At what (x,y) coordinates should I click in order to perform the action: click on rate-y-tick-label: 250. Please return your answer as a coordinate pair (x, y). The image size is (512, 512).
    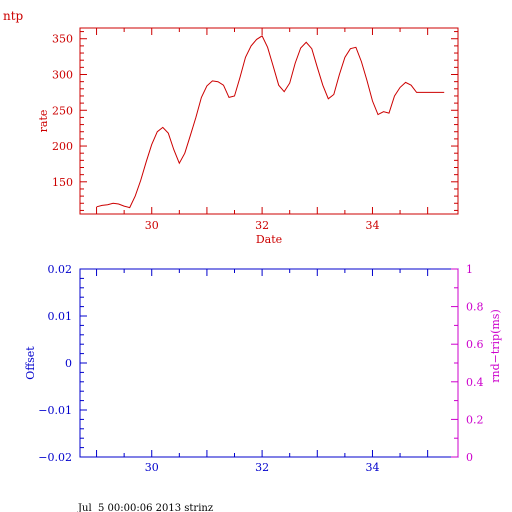
    Looking at the image, I should click on (62, 110).